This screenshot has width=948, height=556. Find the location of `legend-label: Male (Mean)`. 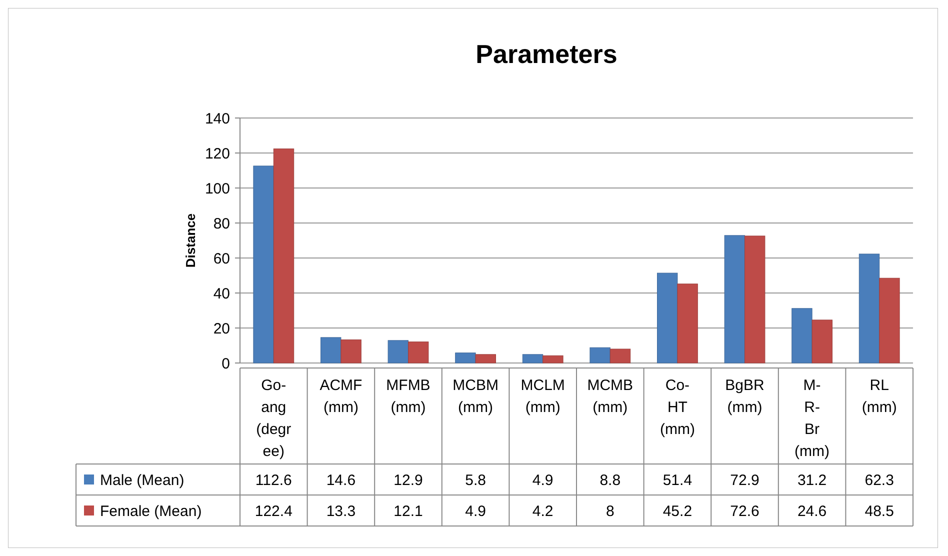

legend-label: Male (Mean) is located at coordinates (142, 480).